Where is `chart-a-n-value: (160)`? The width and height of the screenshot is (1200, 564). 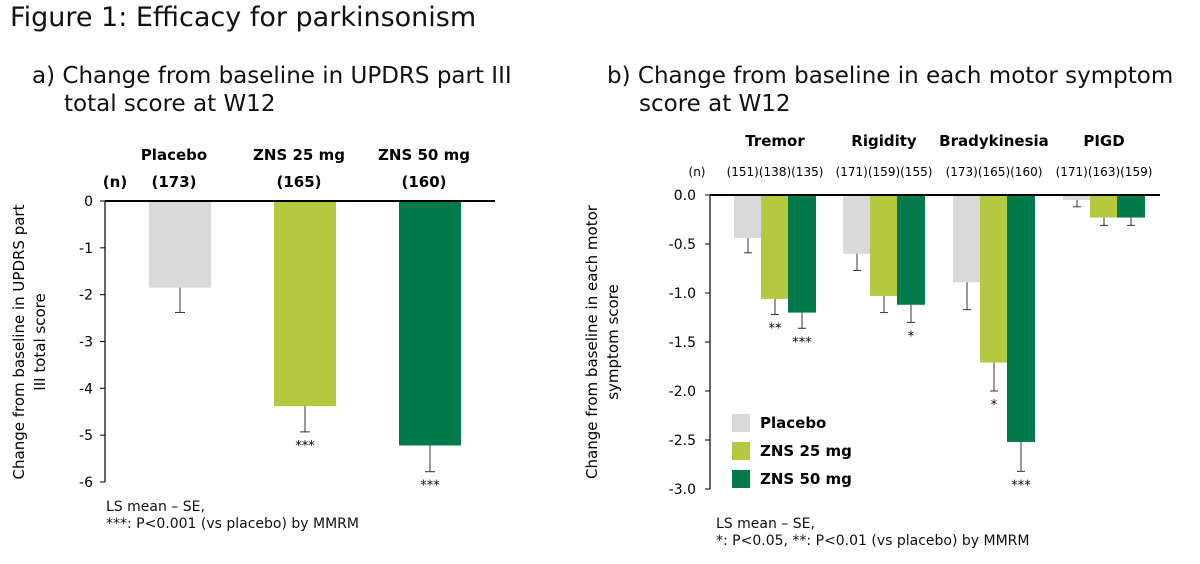
chart-a-n-value: (160) is located at coordinates (423, 182).